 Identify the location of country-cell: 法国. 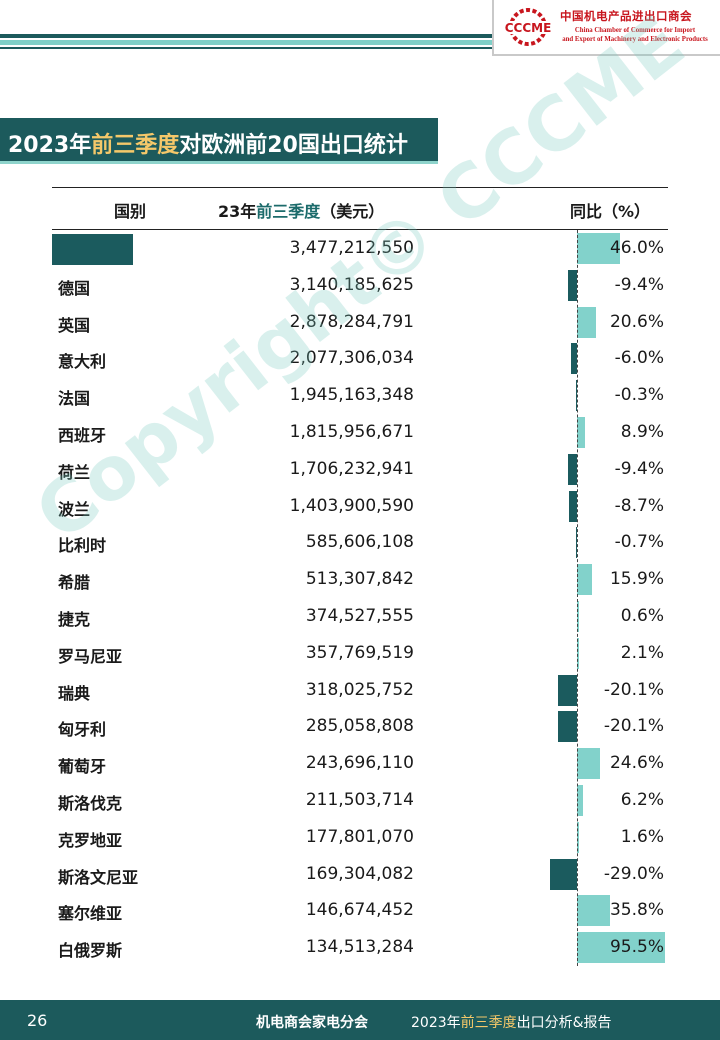
(74, 399).